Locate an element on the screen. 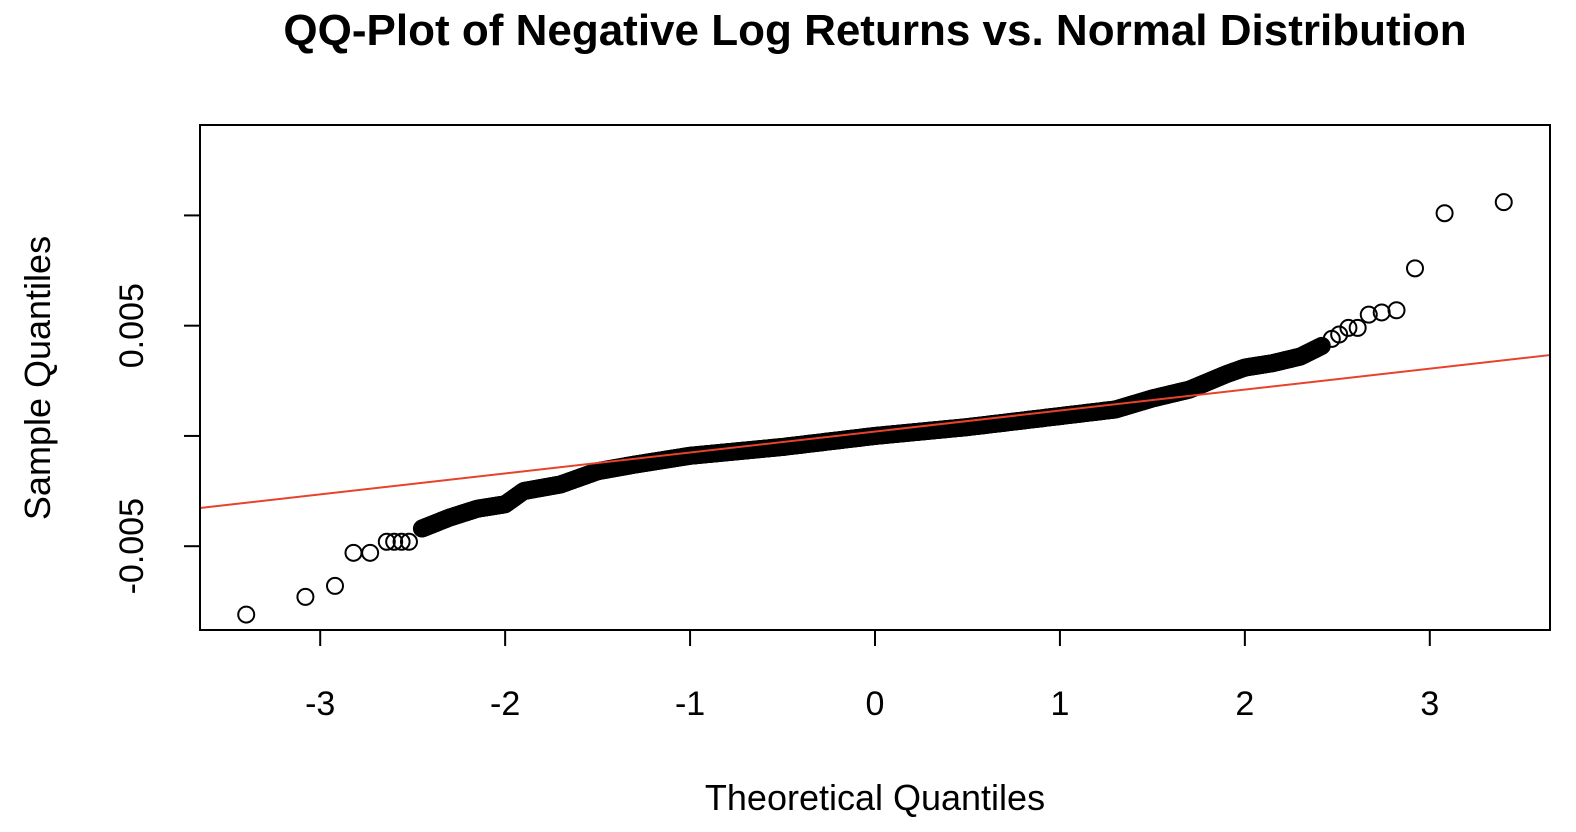 Image resolution: width=1576 pixels, height=832 pixels. x-tick-label: 0 is located at coordinates (875, 704).